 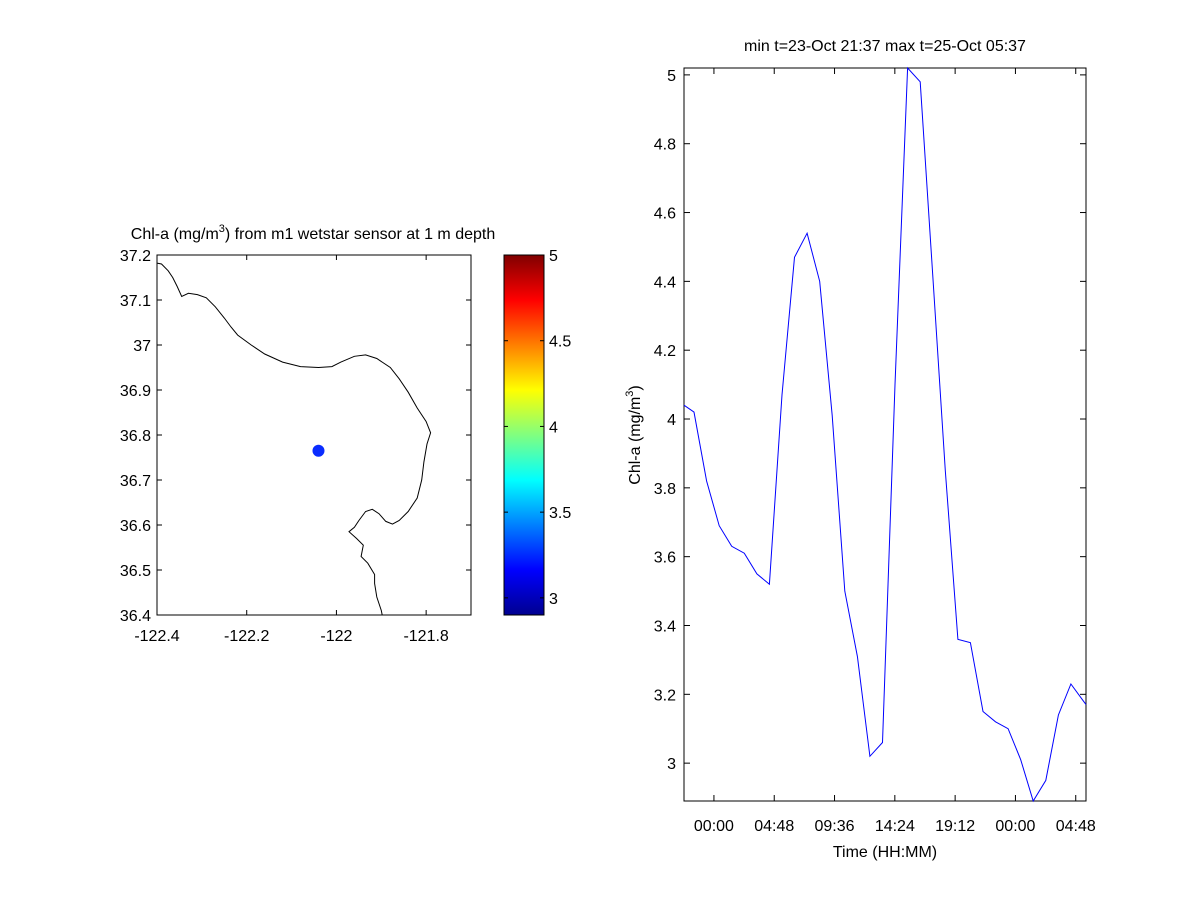 I want to click on map-xtick-label: -122.2, so click(x=246, y=636).